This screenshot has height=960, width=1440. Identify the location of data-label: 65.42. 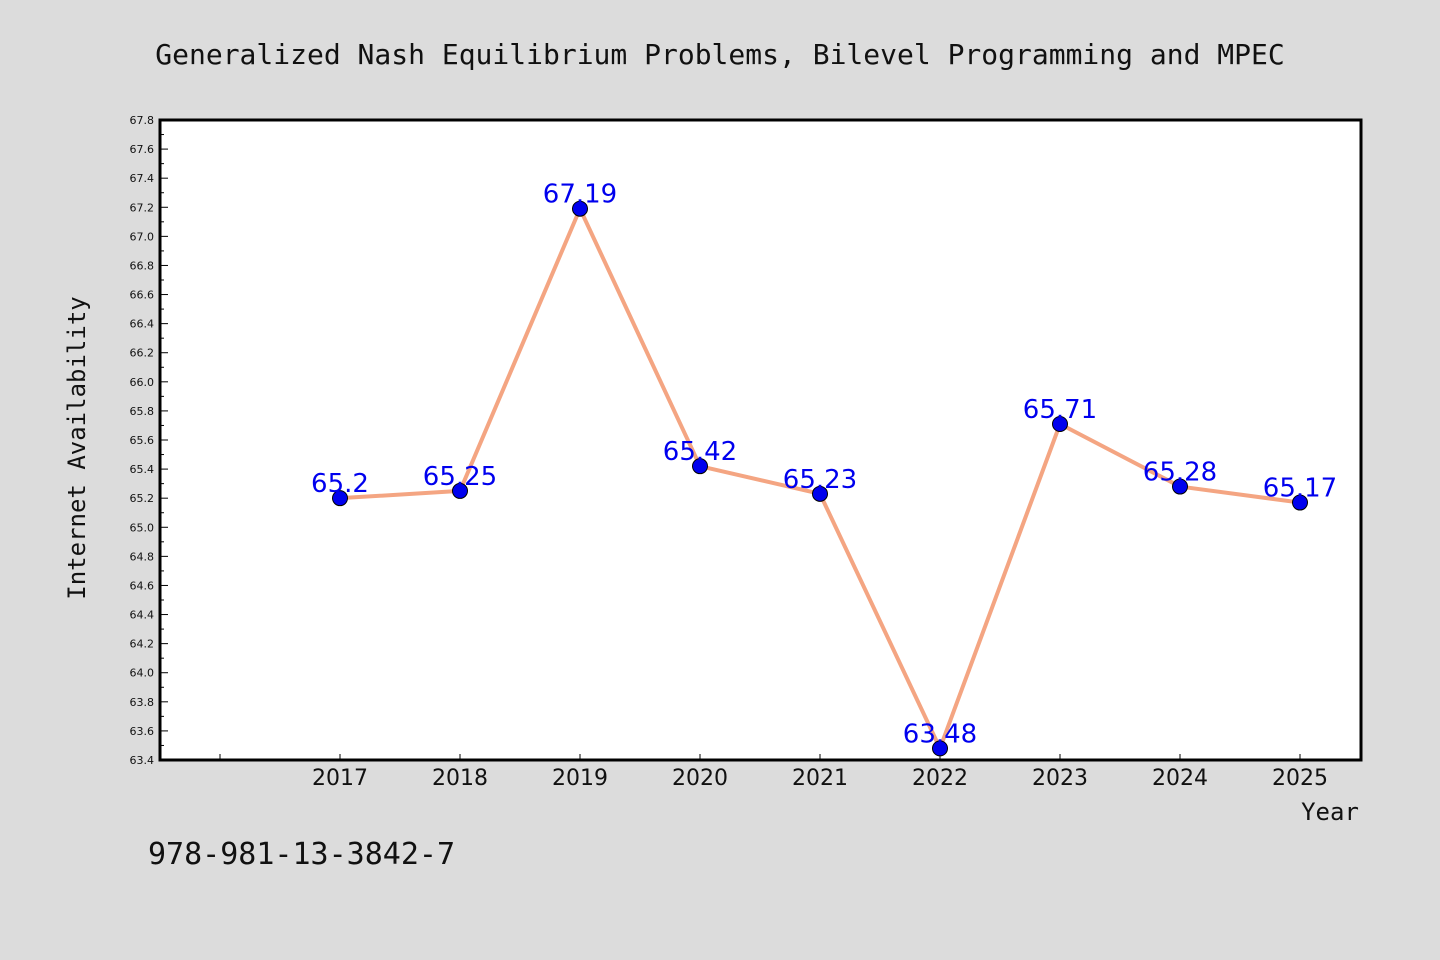
(700, 452).